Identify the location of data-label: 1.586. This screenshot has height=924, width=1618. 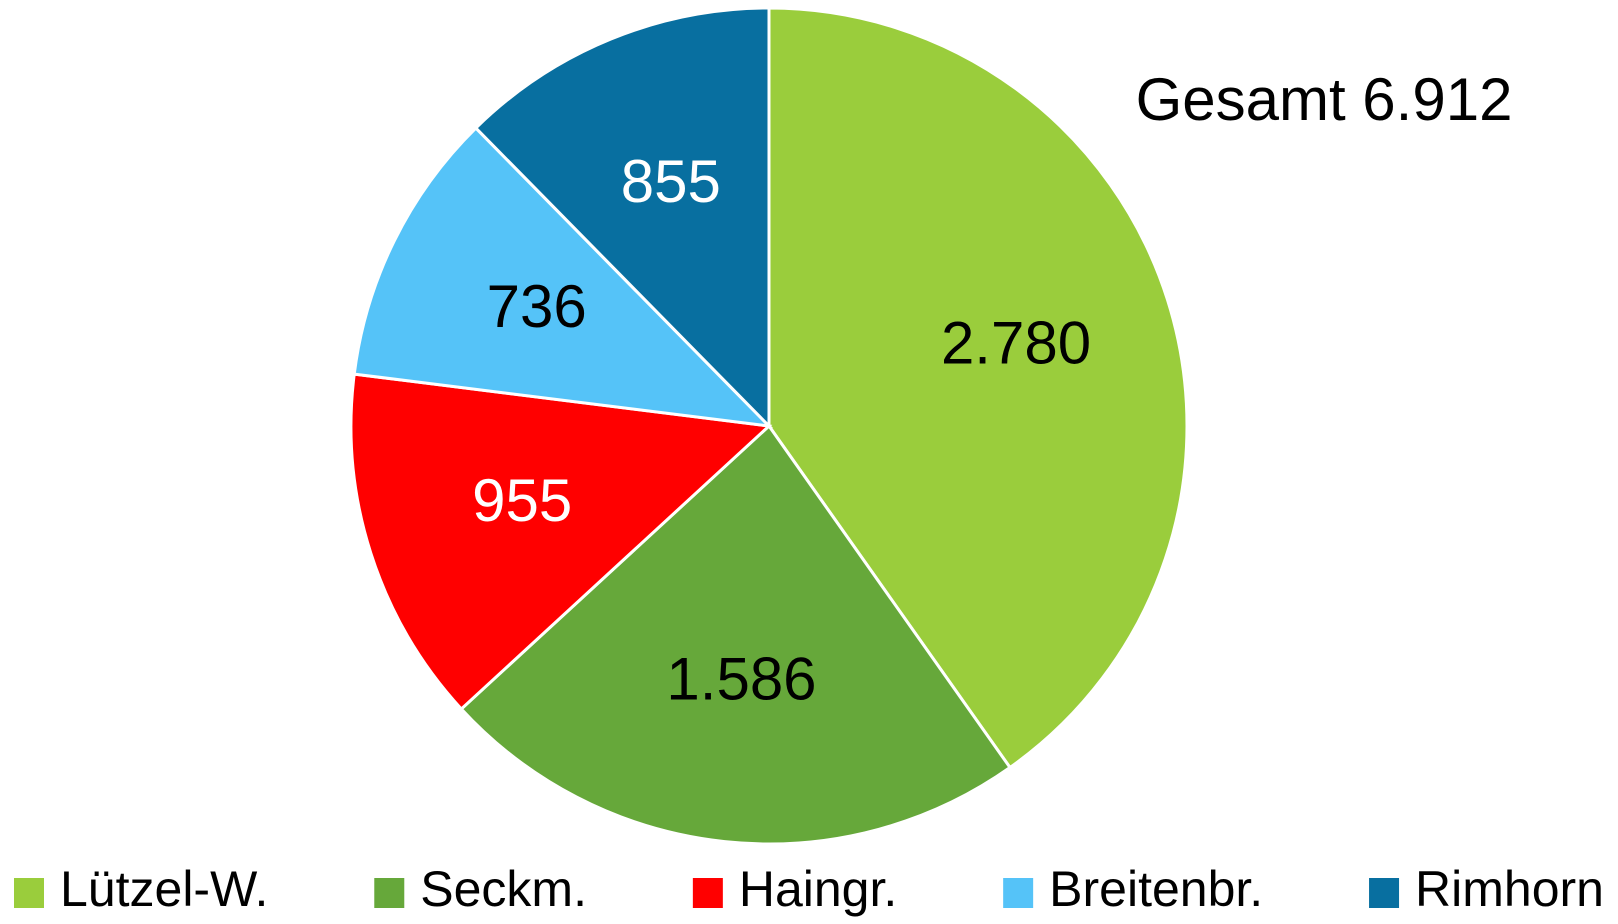
(741, 679).